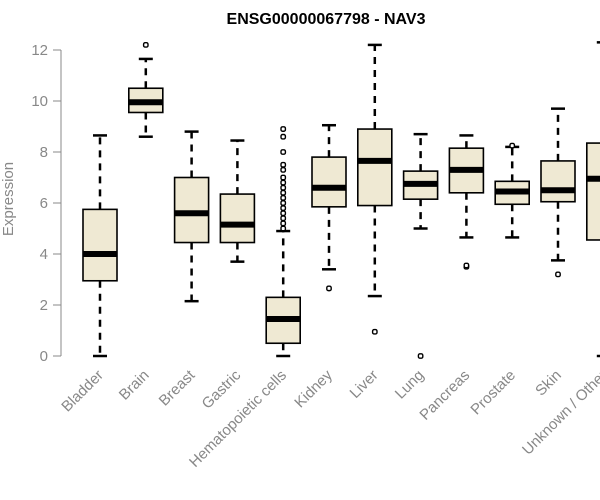  What do you see at coordinates (44, 356) in the screenshot?
I see `y-tick-label: 0` at bounding box center [44, 356].